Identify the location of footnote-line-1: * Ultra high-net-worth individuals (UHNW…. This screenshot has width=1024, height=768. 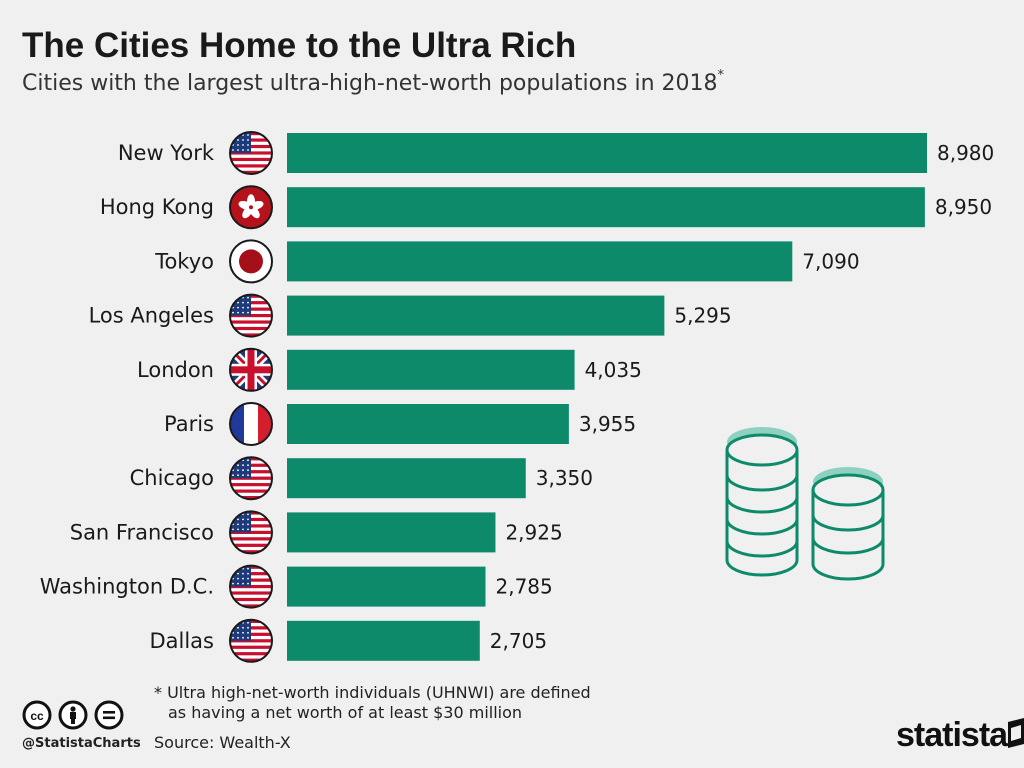
(372, 692).